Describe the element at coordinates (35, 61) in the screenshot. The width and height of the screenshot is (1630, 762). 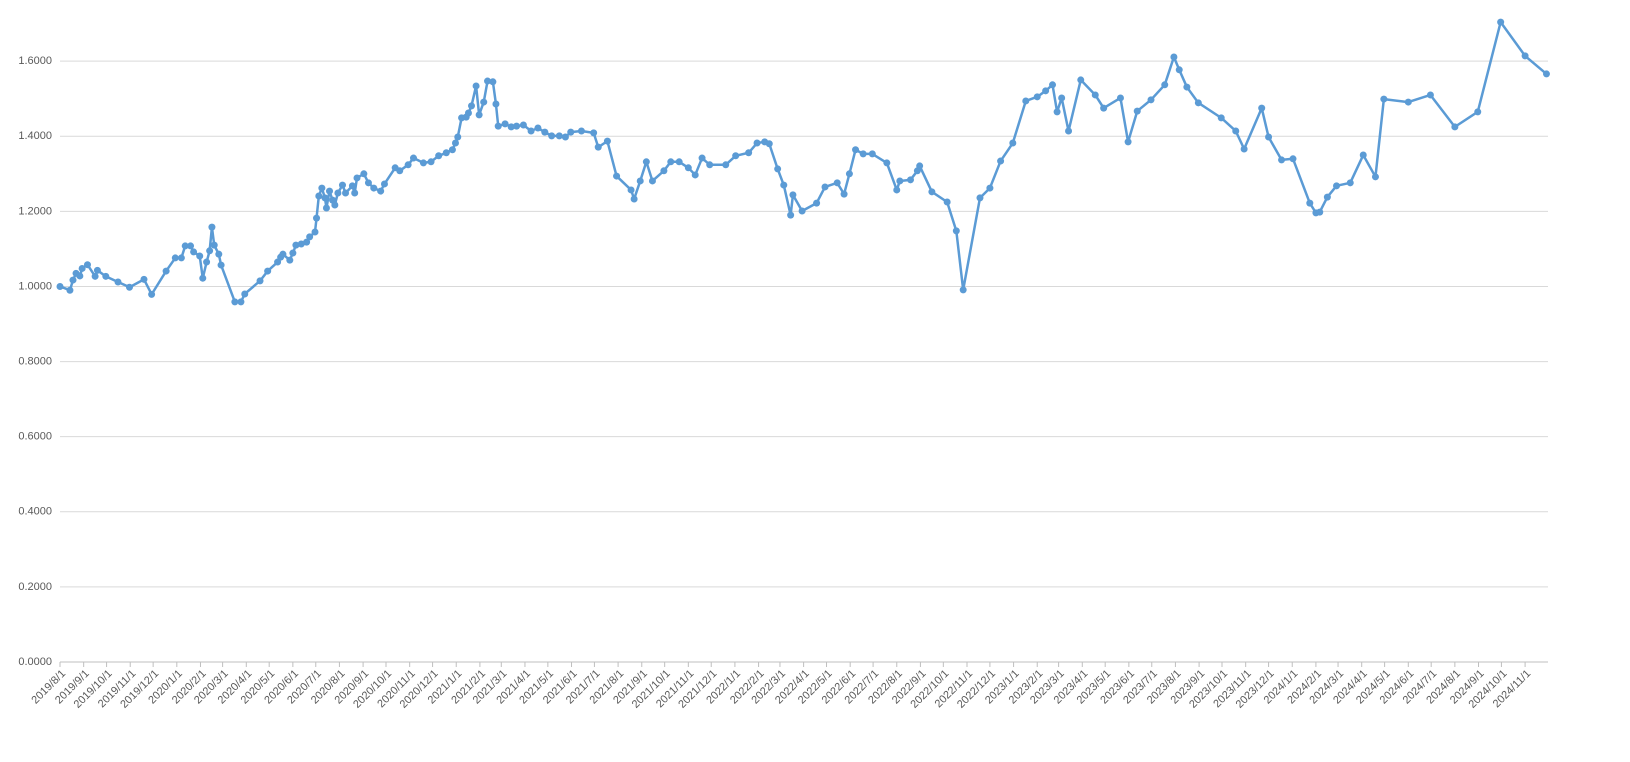
I see `y-tick-label: 1.6000` at that location.